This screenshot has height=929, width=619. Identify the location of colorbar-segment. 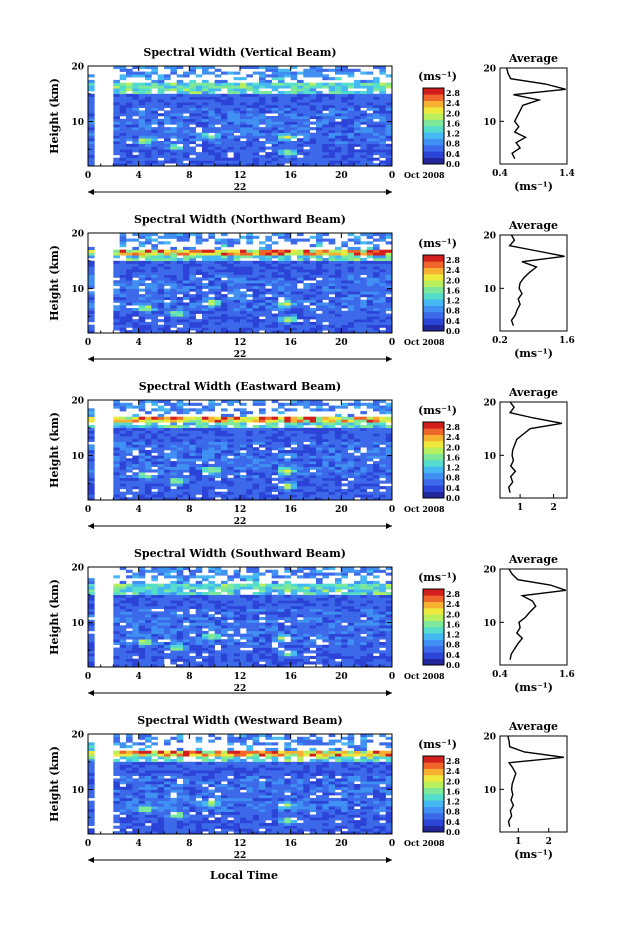
(433, 148).